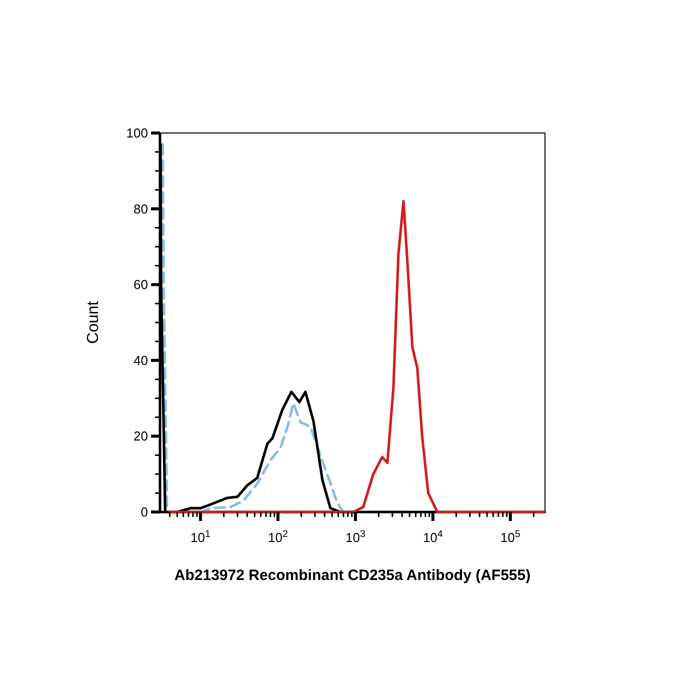 The height and width of the screenshot is (700, 700). I want to click on y-tick-label: 80, so click(141, 208).